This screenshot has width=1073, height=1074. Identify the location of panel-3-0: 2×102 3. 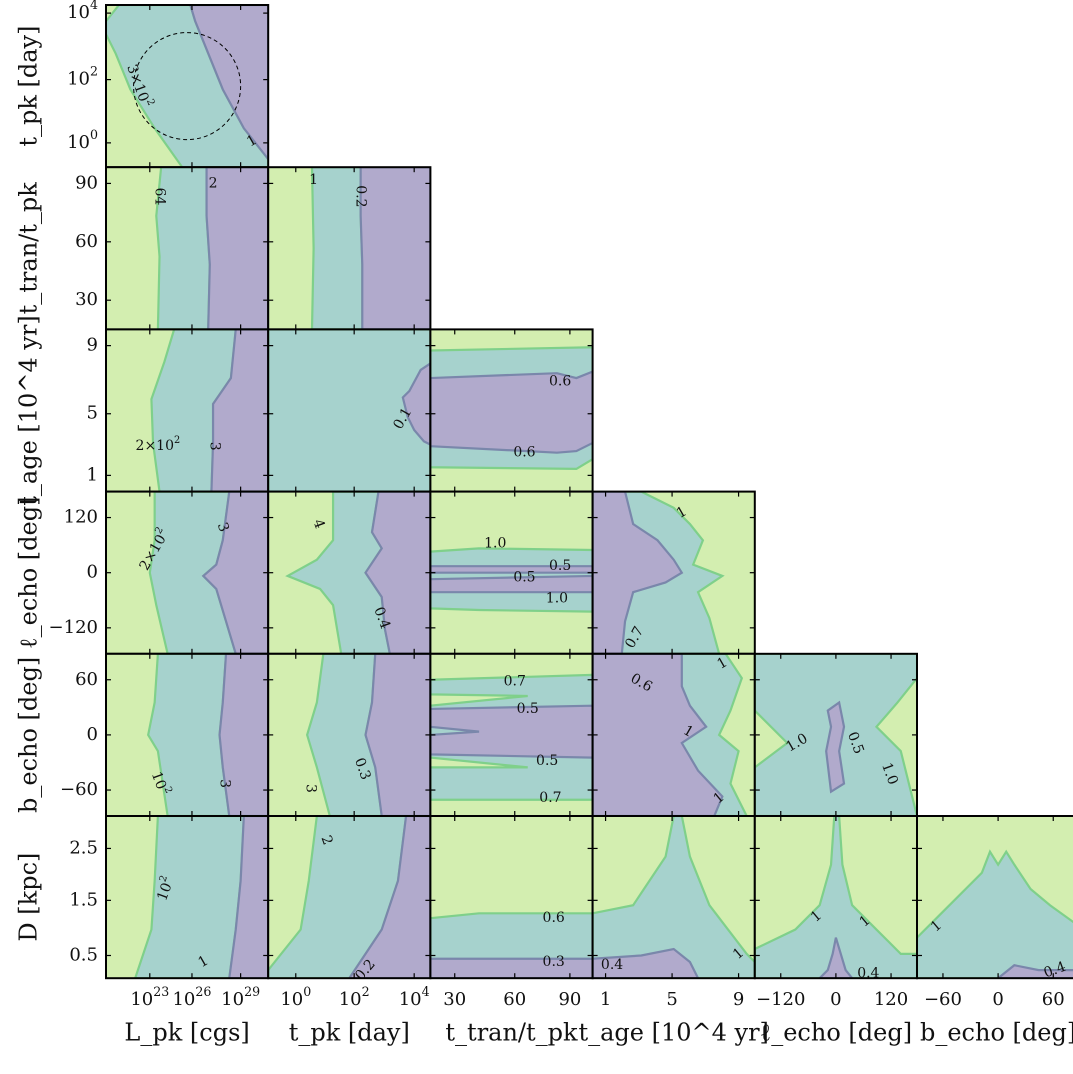
(187, 572).